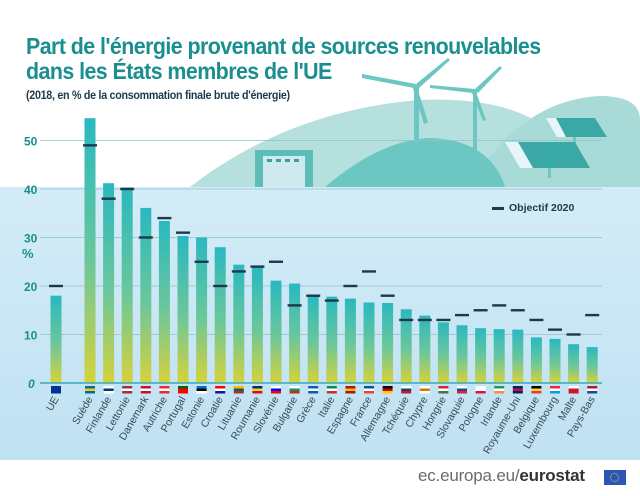  Describe the element at coordinates (469, 475) in the screenshot. I see `footer-domain: ec.europa.eu/` at that location.